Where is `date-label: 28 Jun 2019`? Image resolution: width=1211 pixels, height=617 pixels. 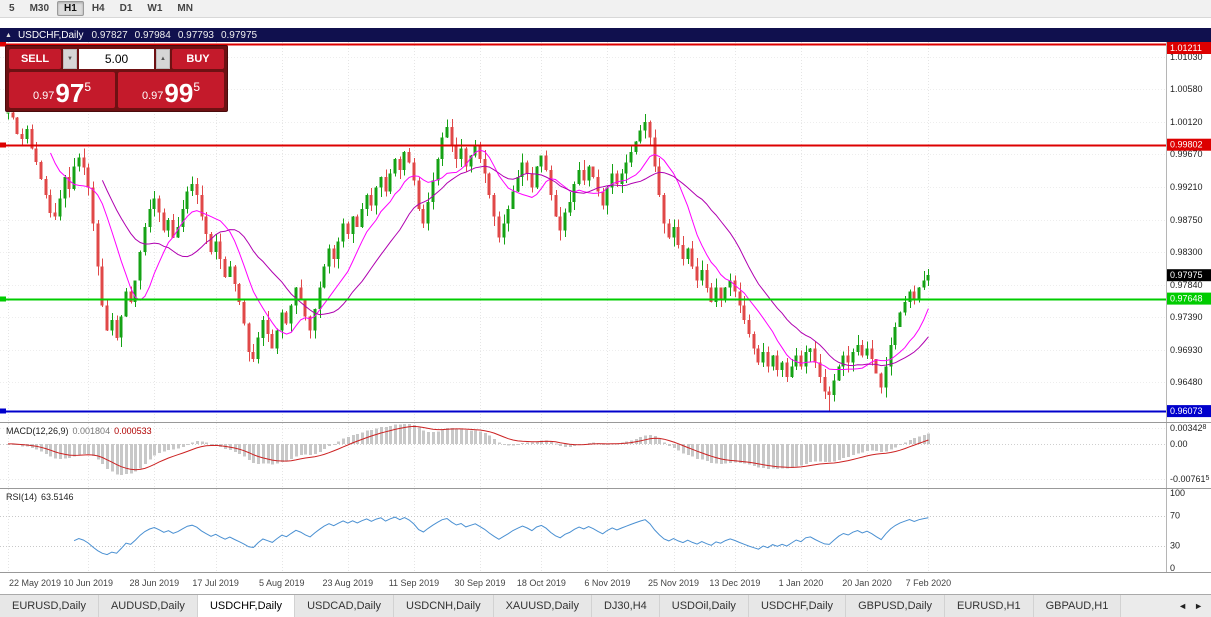 date-label: 28 Jun 2019 is located at coordinates (154, 583).